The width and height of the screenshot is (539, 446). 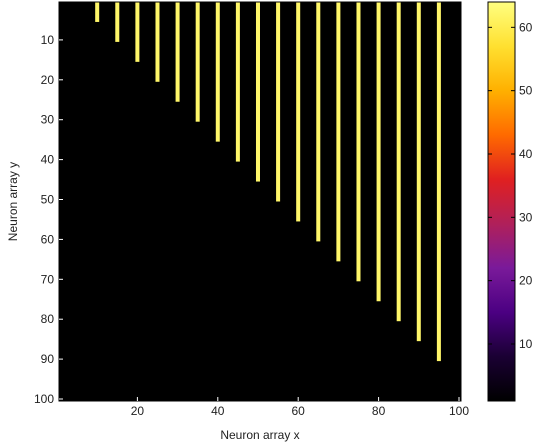 What do you see at coordinates (48, 80) in the screenshot?
I see `y-tick-label: 20` at bounding box center [48, 80].